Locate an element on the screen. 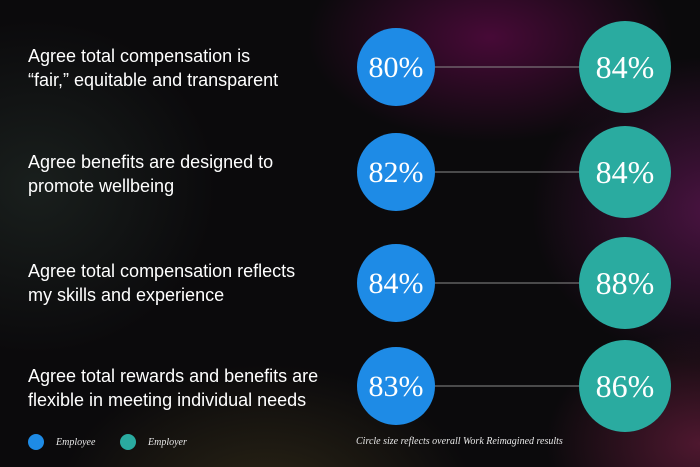 The width and height of the screenshot is (700, 467). legend-employer-swatch is located at coordinates (128, 442).